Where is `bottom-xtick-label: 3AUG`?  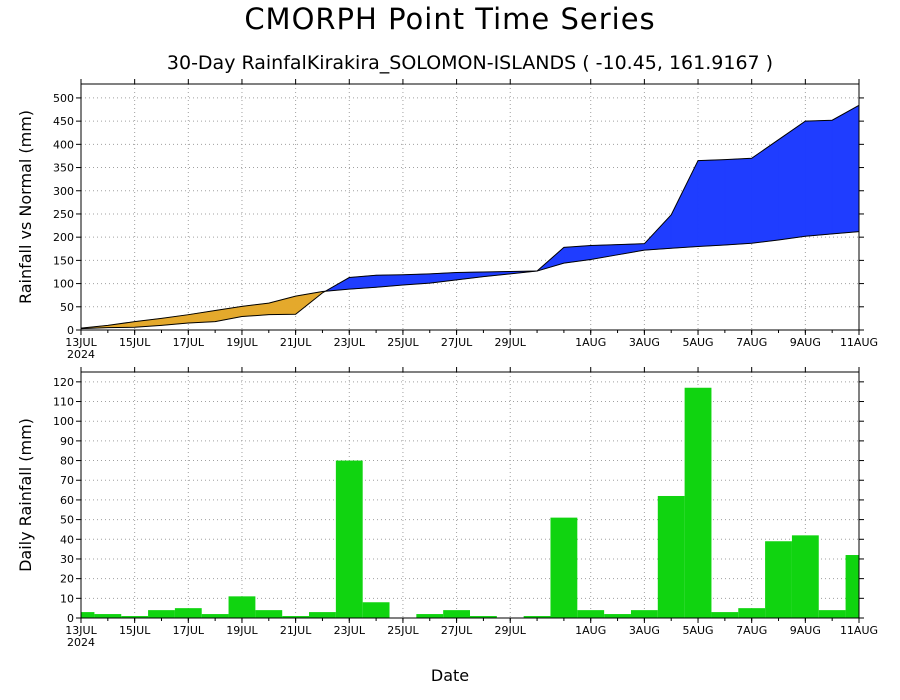
bottom-xtick-label: 3AUG is located at coordinates (644, 630).